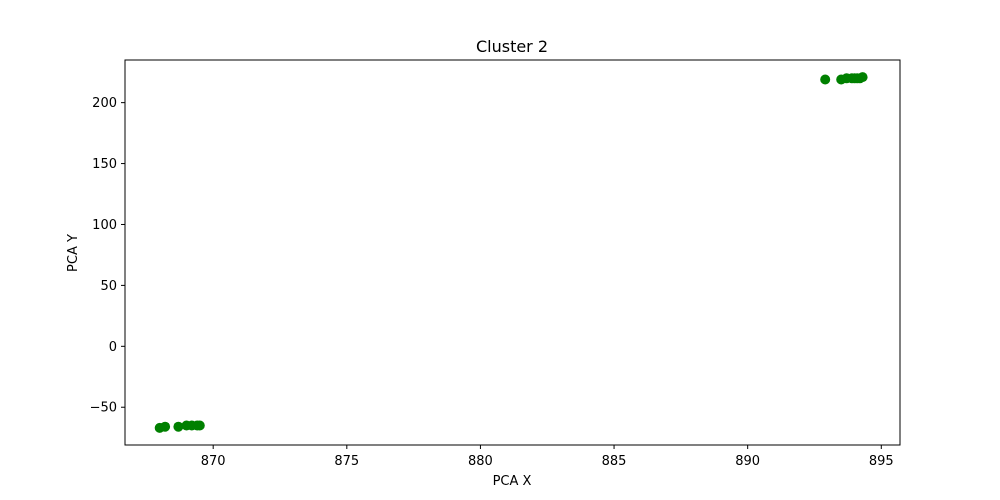  What do you see at coordinates (103, 408) in the screenshot?
I see `y-tick-label: −50` at bounding box center [103, 408].